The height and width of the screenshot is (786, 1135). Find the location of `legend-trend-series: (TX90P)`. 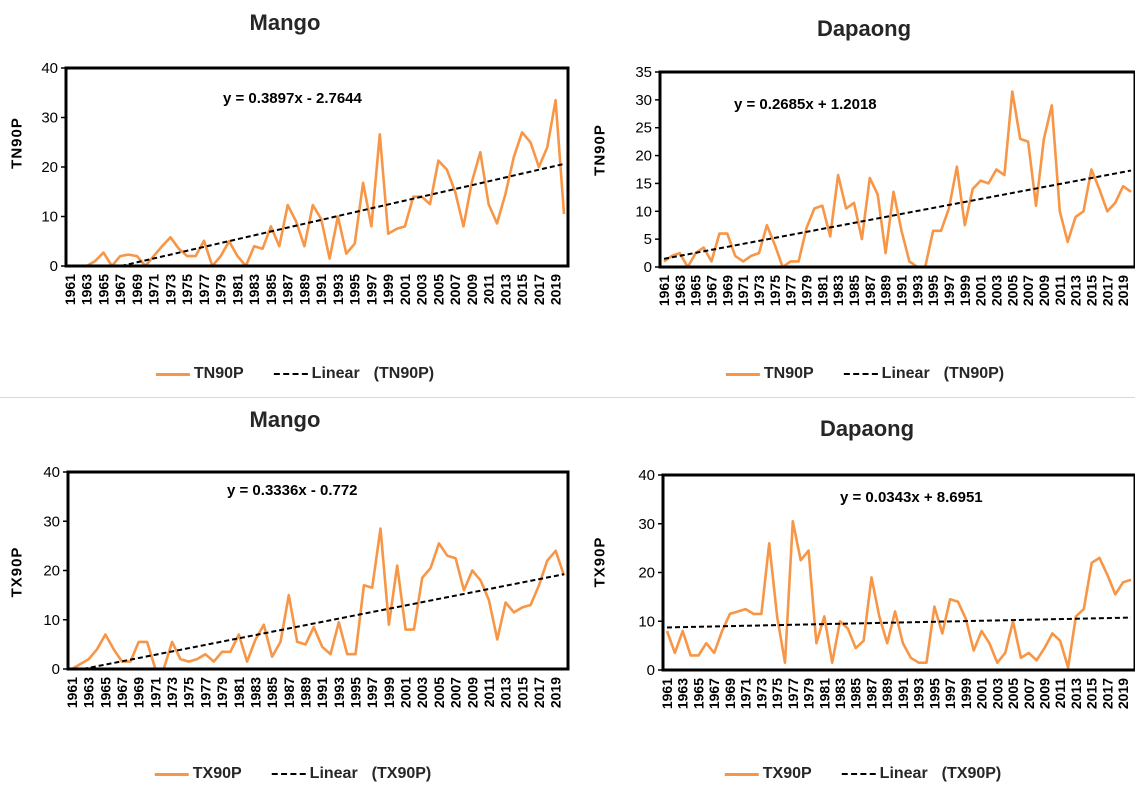

legend-trend-series: (TX90P) is located at coordinates (971, 773).